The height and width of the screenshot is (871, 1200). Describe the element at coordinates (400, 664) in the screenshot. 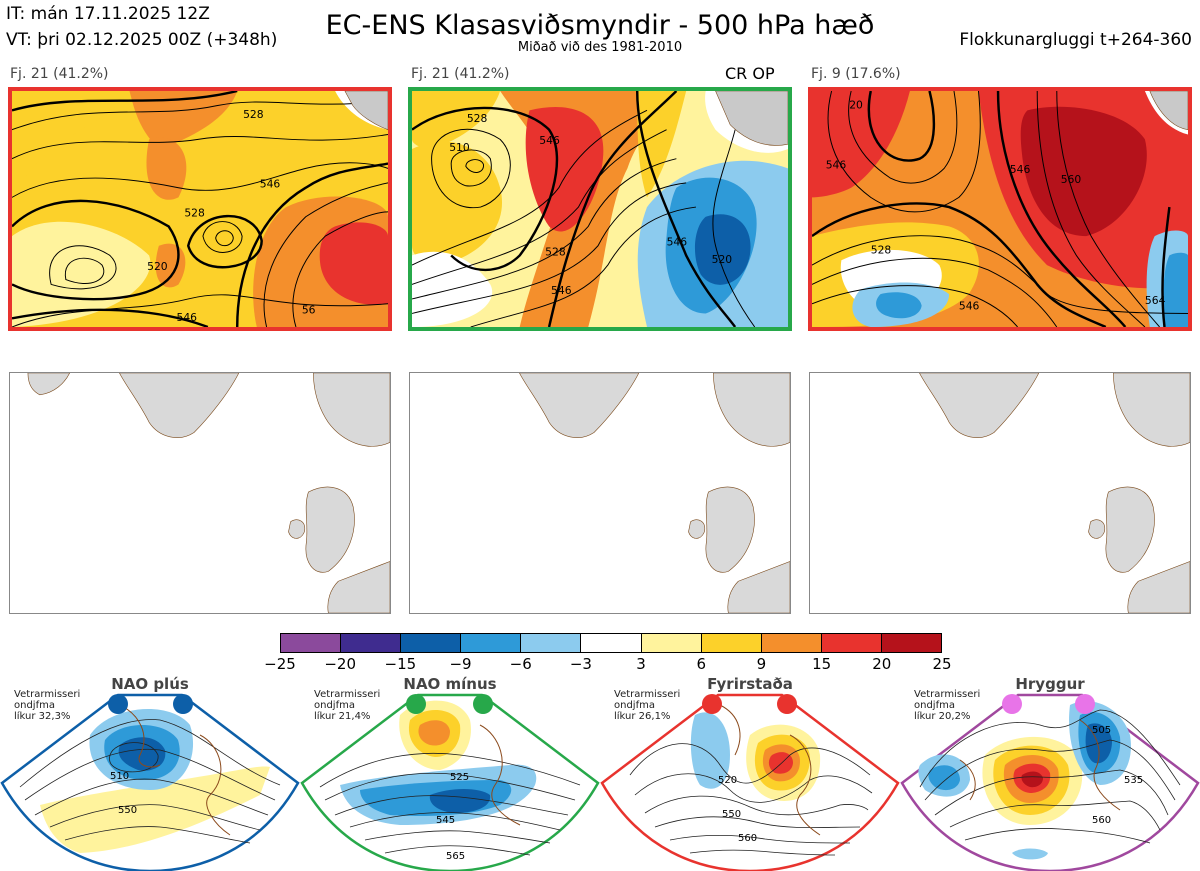

I see `colorbar-tick-label: −15` at that location.